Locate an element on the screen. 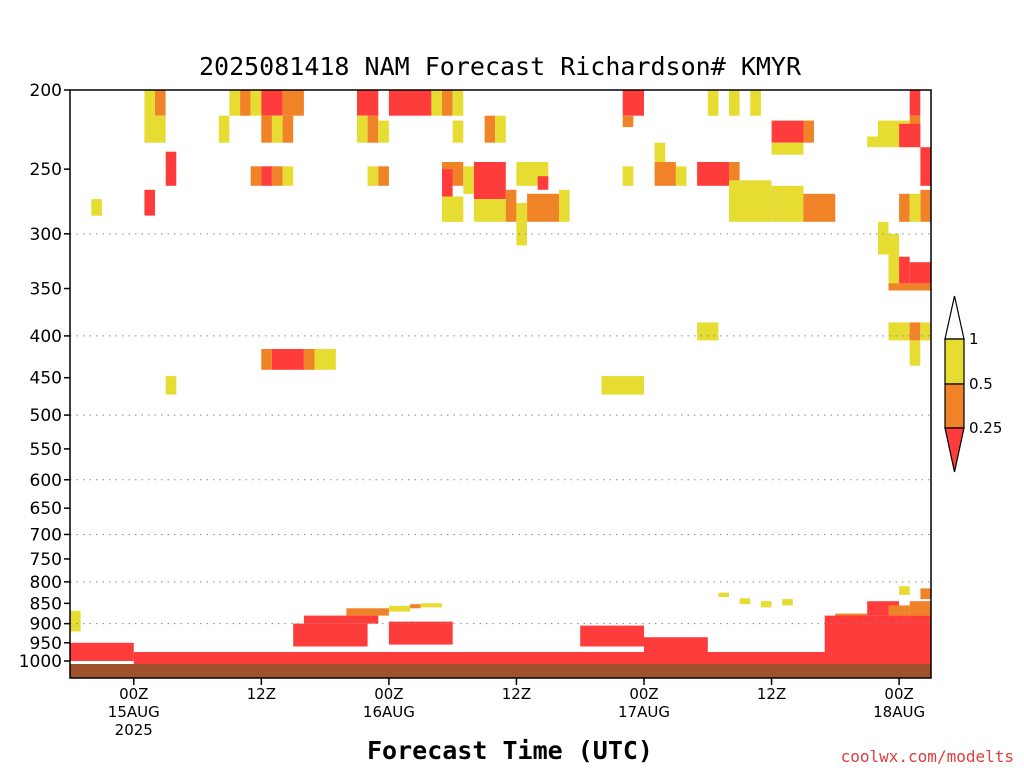 The image size is (1024, 768). y-tick-label: 850 is located at coordinates (46, 604).